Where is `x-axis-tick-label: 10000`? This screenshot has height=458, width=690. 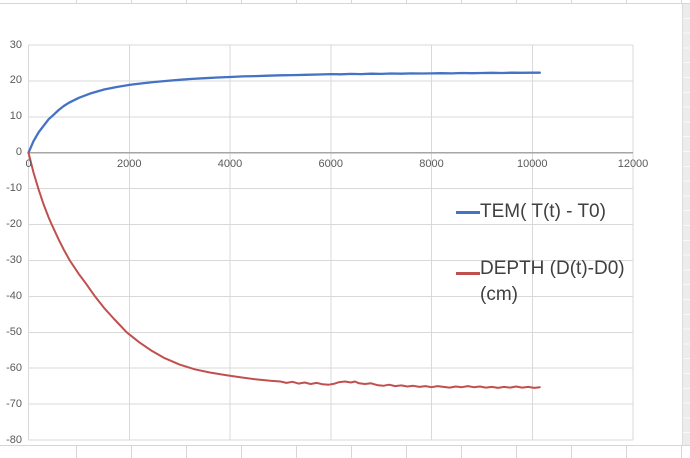 x-axis-tick-label: 10000 is located at coordinates (532, 163).